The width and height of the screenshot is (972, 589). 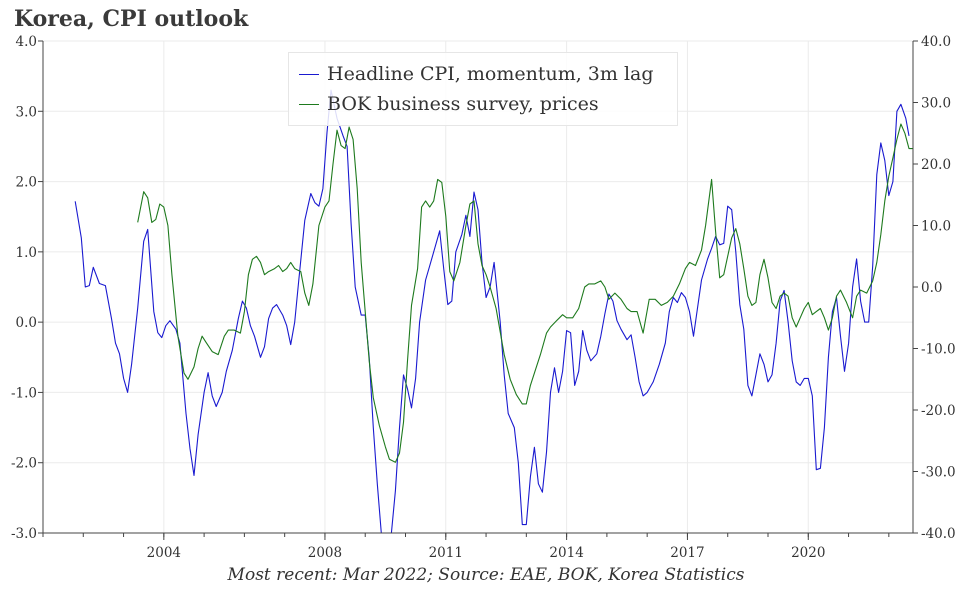 What do you see at coordinates (931, 288) in the screenshot?
I see `y-right-tick-label: 0.0` at bounding box center [931, 288].